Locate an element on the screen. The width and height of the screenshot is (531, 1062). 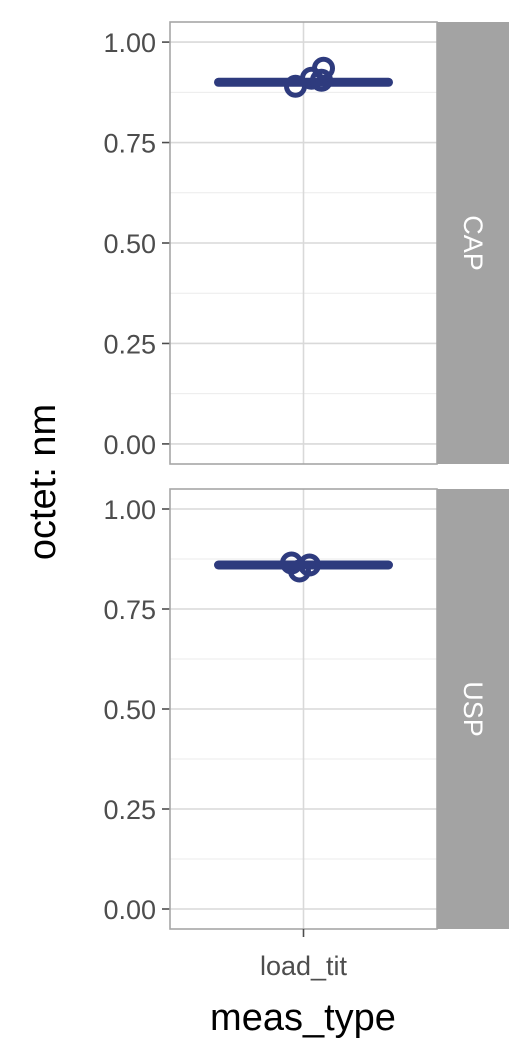
facet-strip-label: CAP is located at coordinates (473, 243).